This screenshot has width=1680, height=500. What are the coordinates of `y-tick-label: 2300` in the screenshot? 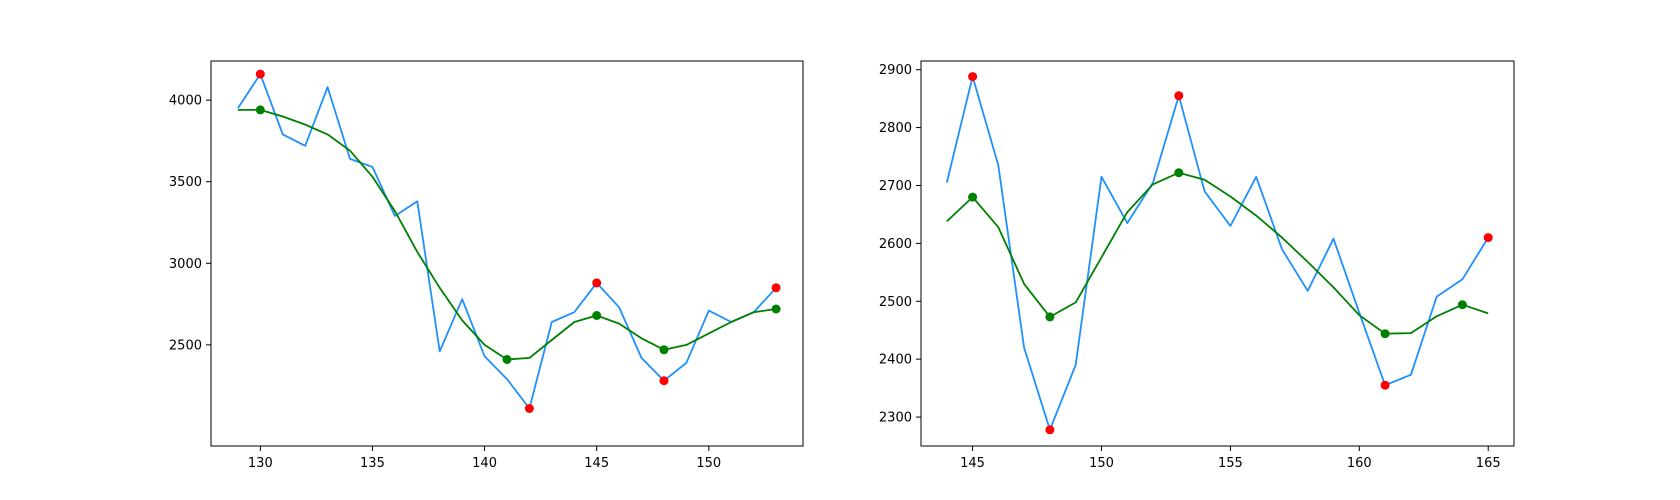 It's located at (895, 418).